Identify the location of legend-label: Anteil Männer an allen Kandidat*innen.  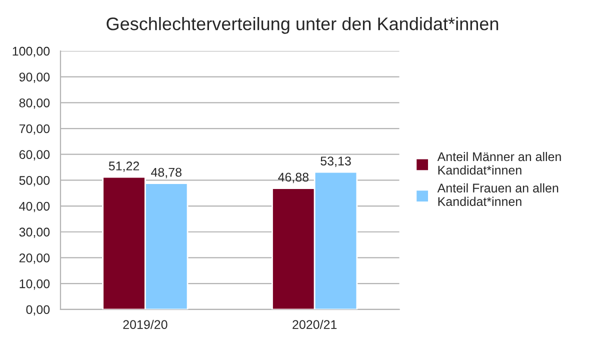
(499, 163).